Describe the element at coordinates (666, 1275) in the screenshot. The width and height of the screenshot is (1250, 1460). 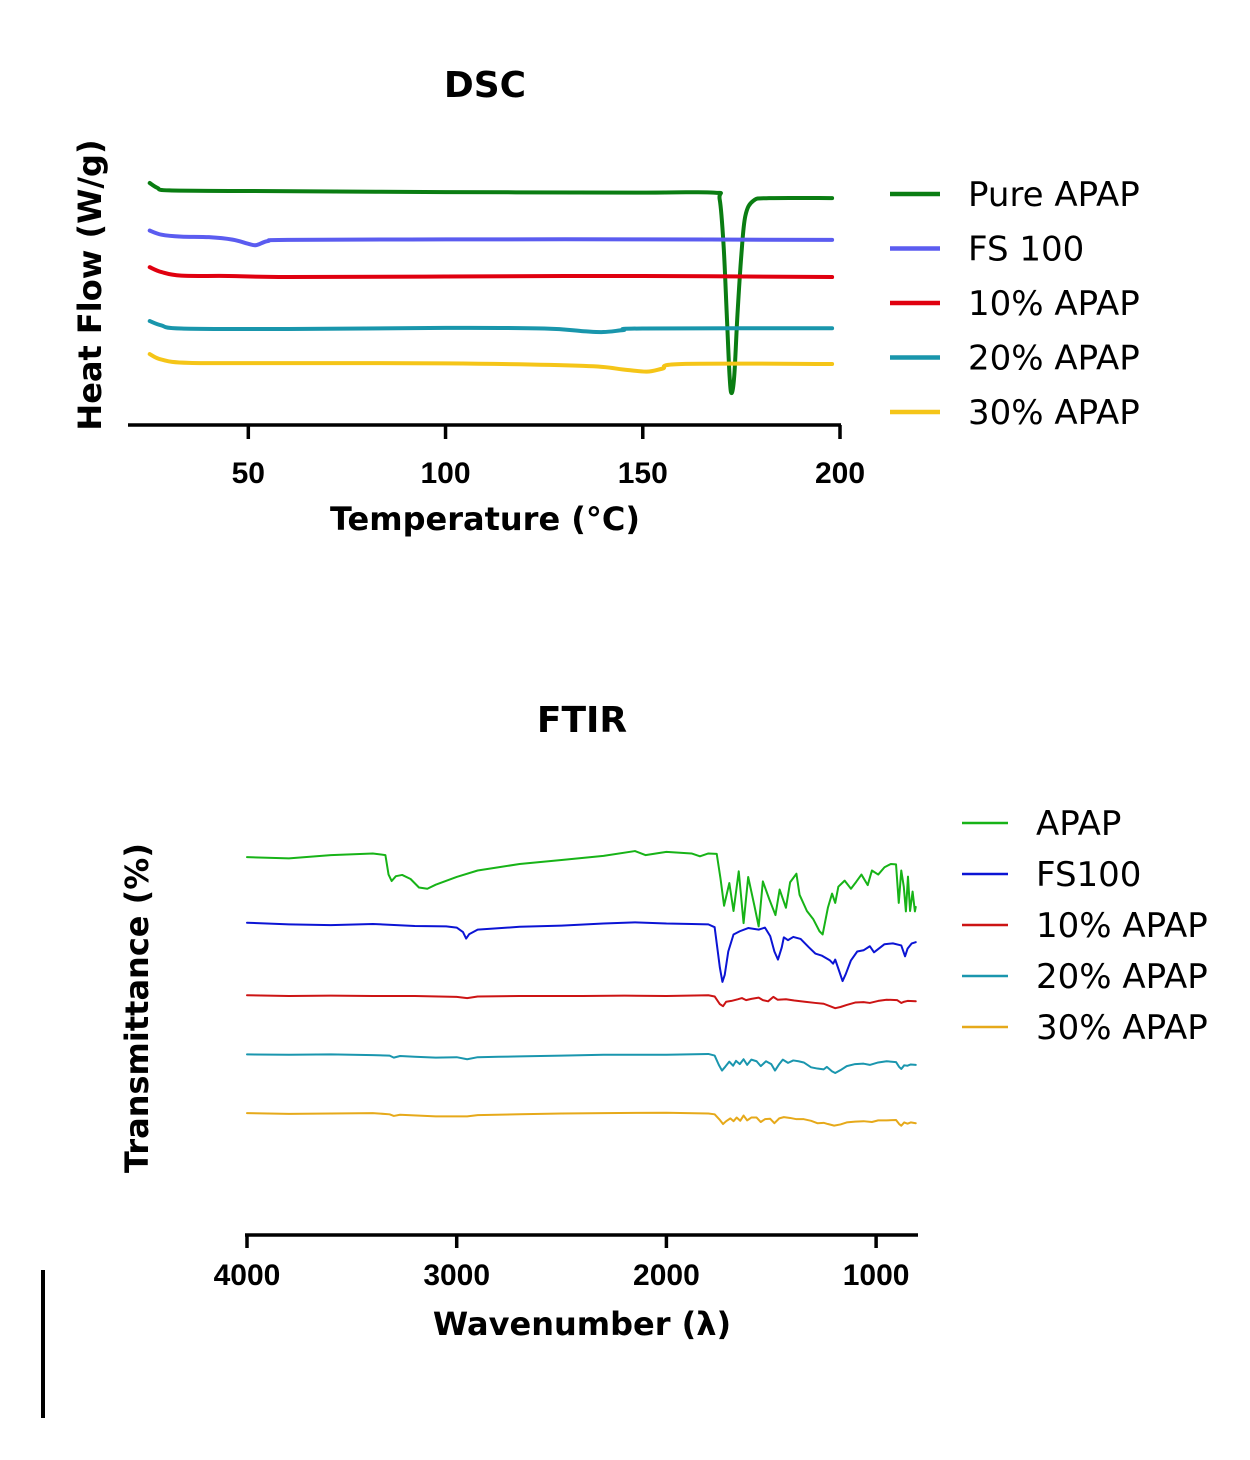
I see `ftir-x-tick-label: 2000` at that location.